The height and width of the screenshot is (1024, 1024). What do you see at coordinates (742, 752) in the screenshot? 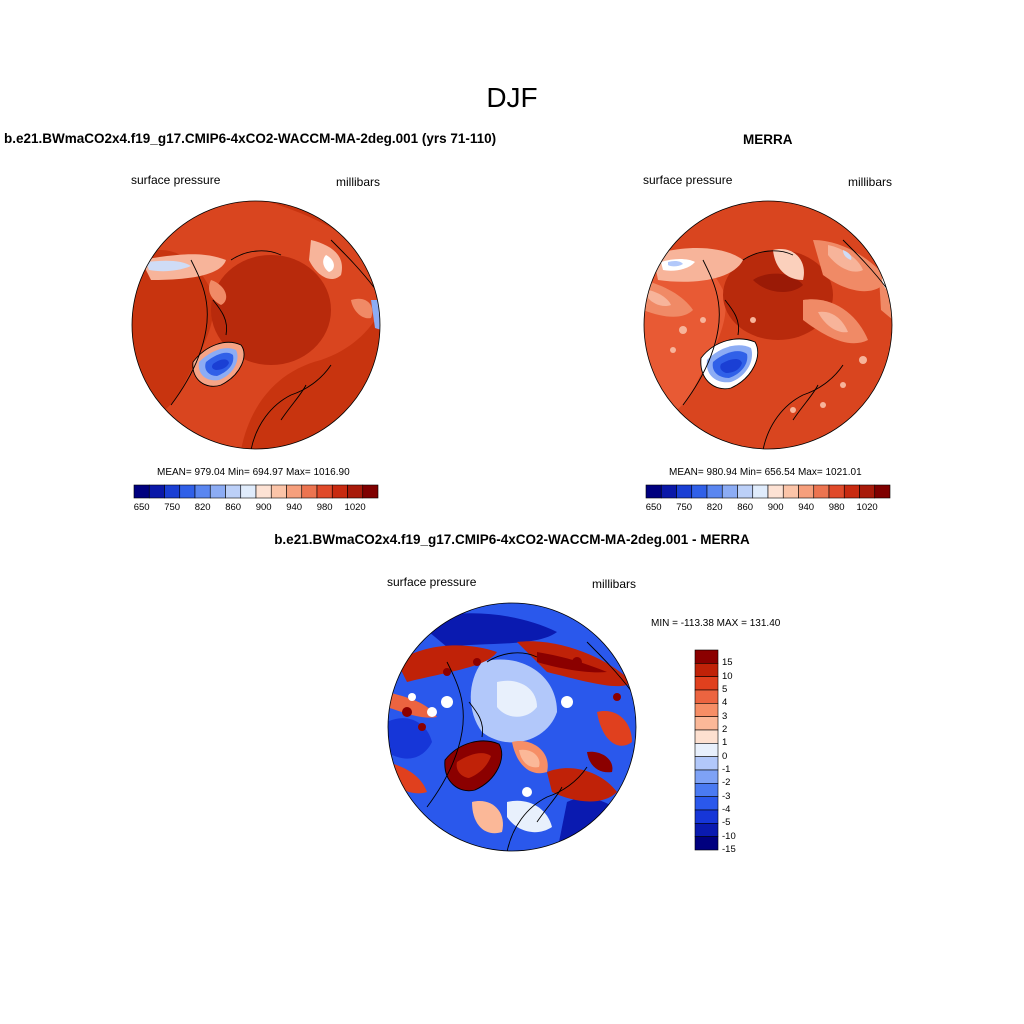
I see `diff-colorbar-ticks: 15 10 5 4 3 2 1 0 -1 -2 -3 -4 -5 -10 -15` at bounding box center [742, 752].